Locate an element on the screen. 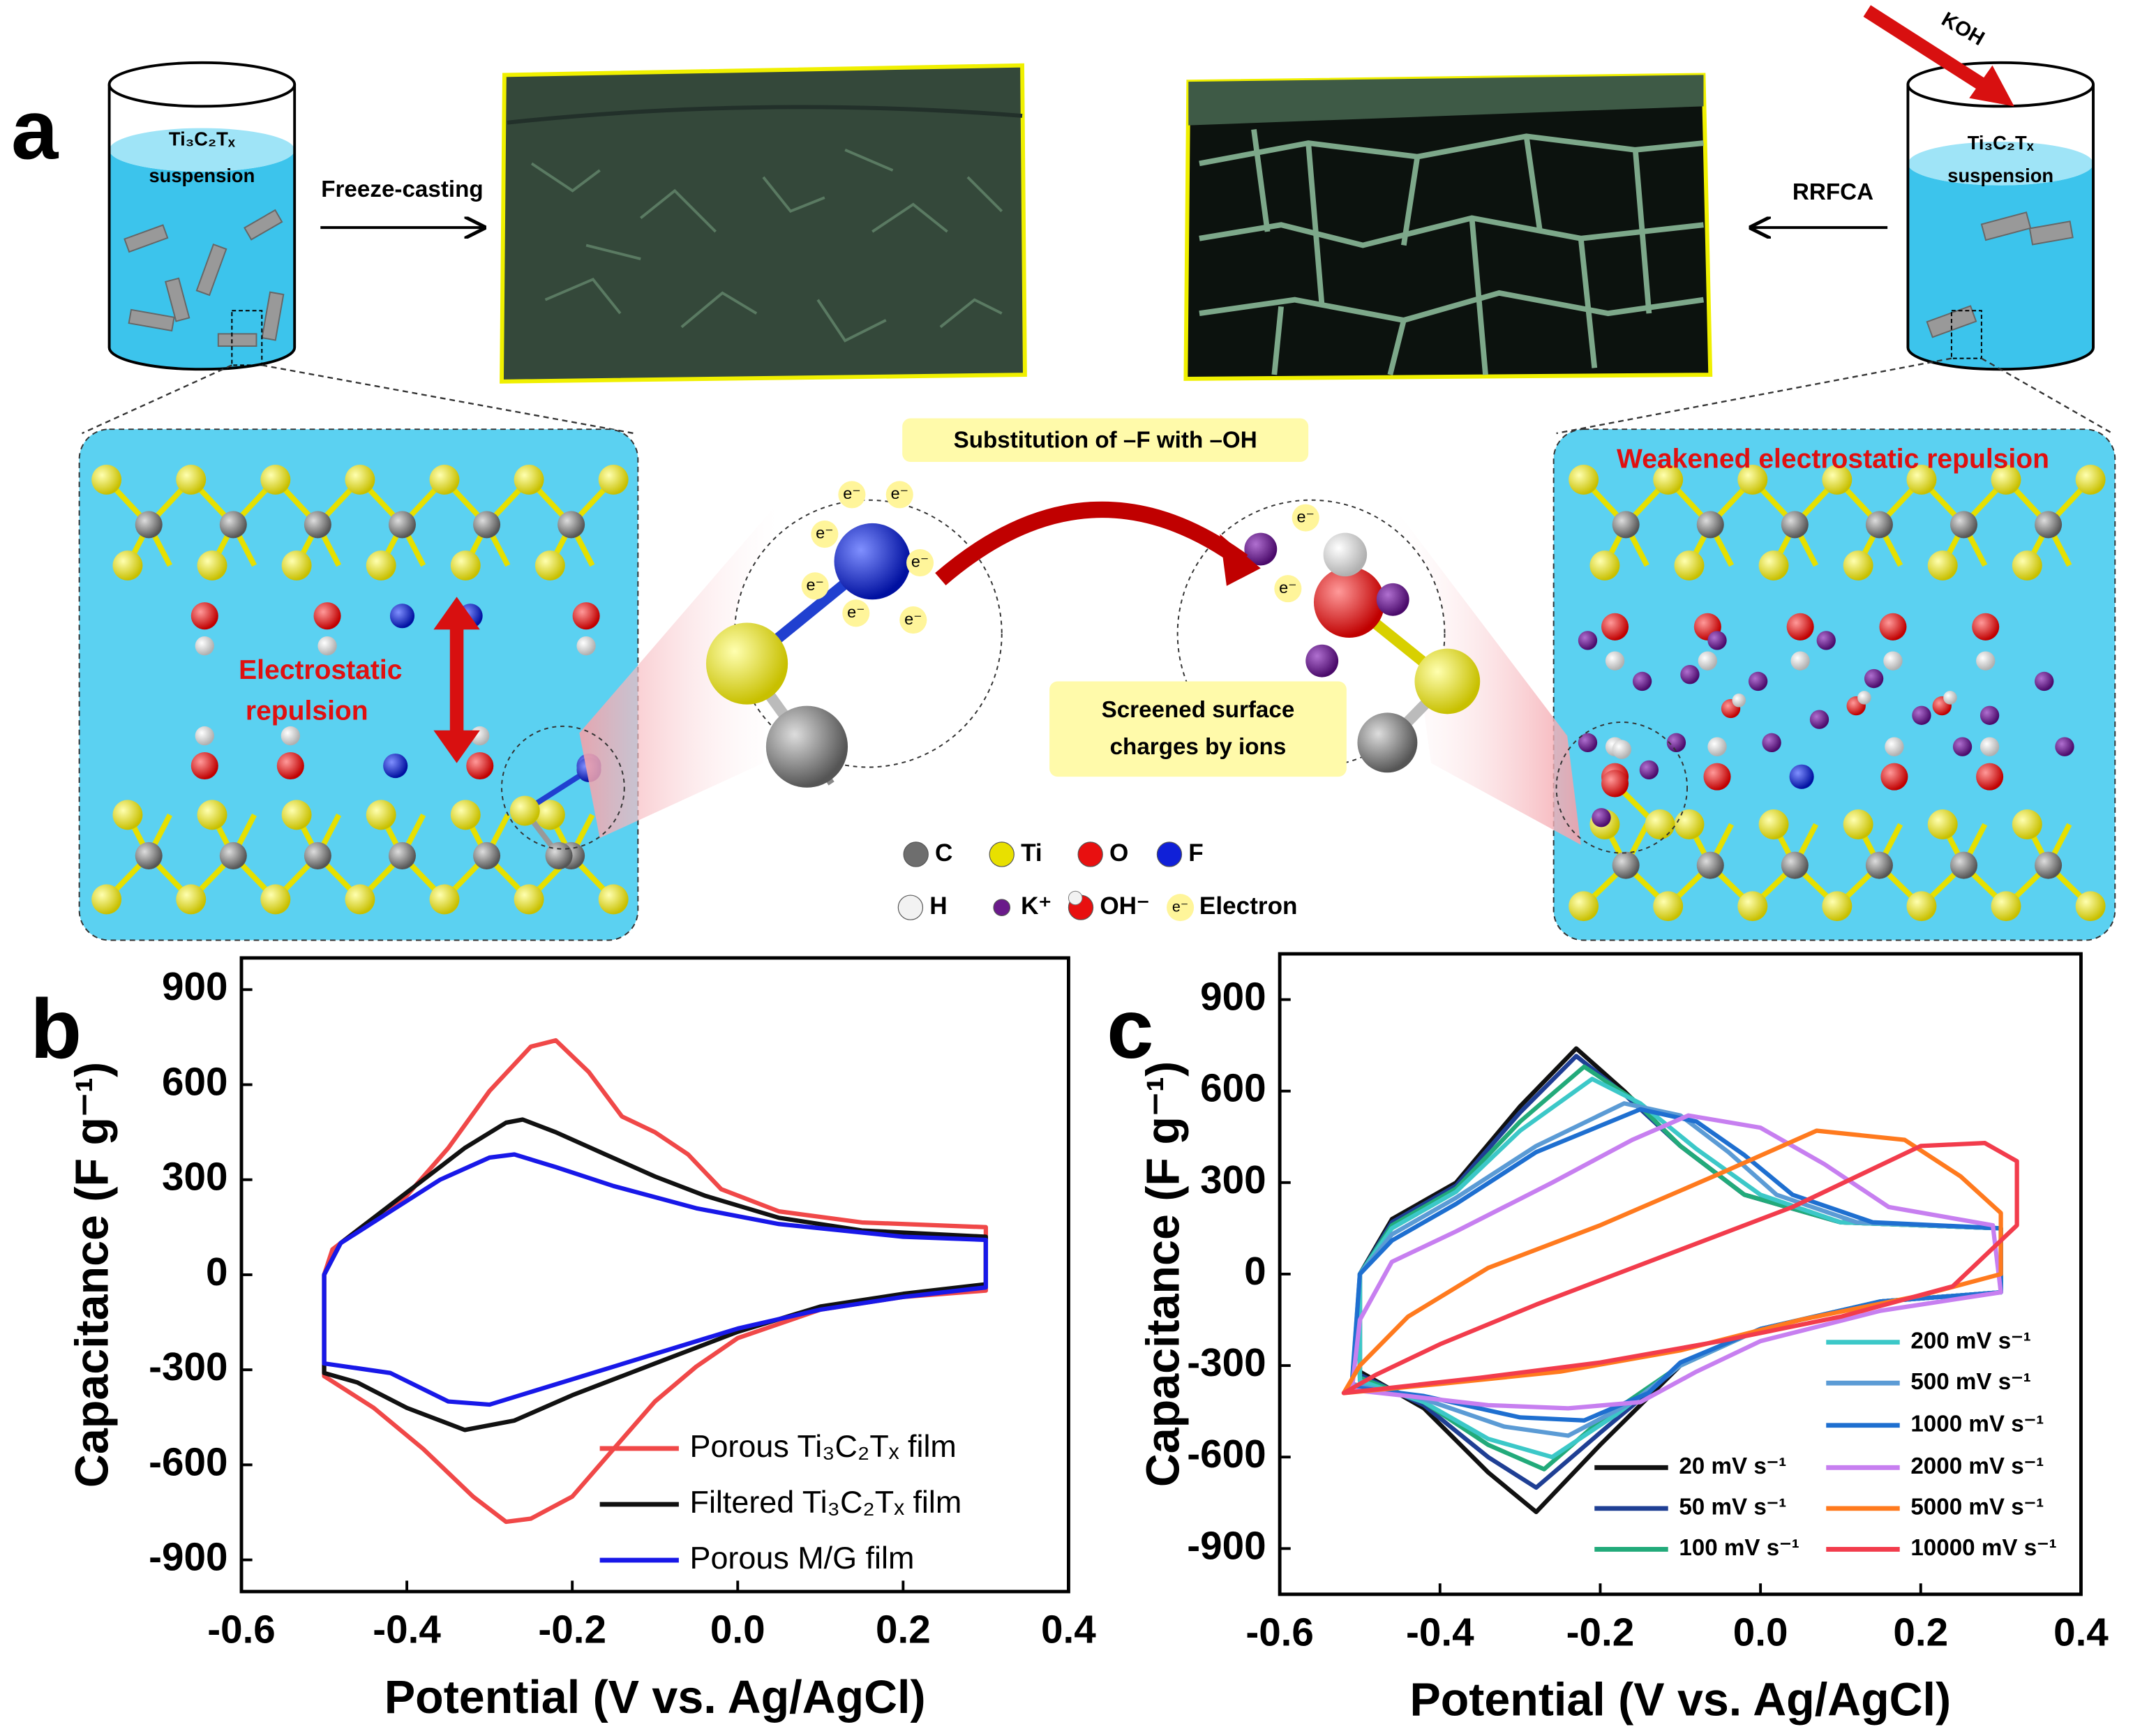  series-line is located at coordinates (1676, 1265).